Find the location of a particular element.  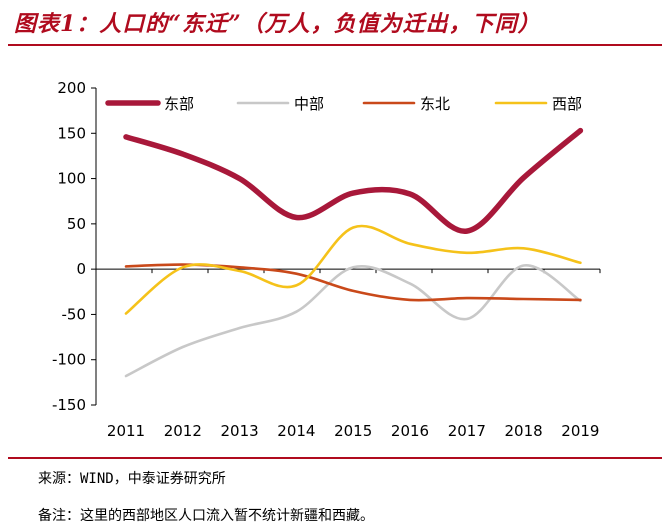

x-tick-label: 2017 is located at coordinates (467, 431).